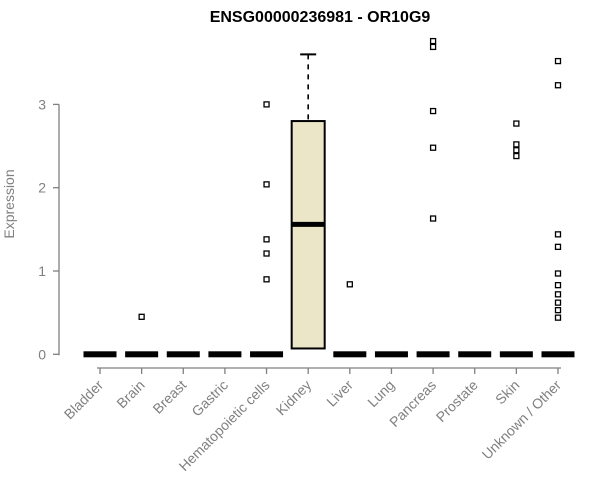 This screenshot has height=500, width=600. I want to click on x-tick-label: Unknown / Other, so click(522, 420).